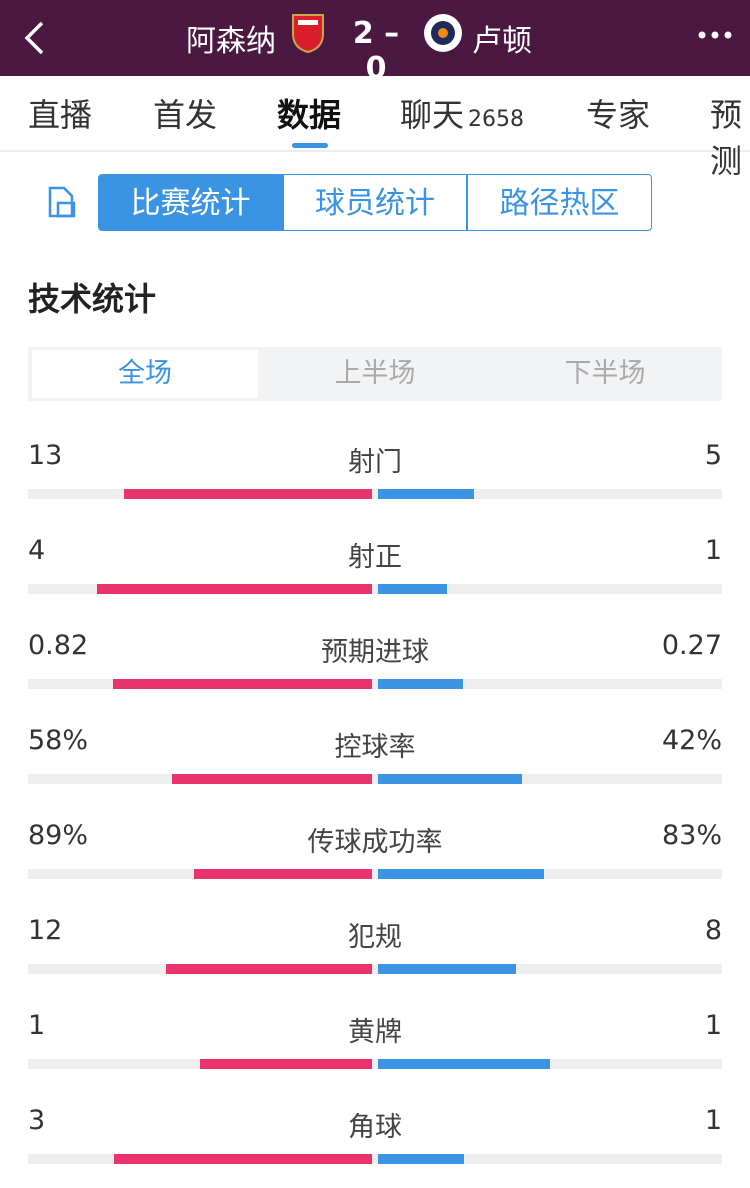 The width and height of the screenshot is (750, 1188). What do you see at coordinates (231, 41) in the screenshot?
I see `home-team: 阿森纳` at bounding box center [231, 41].